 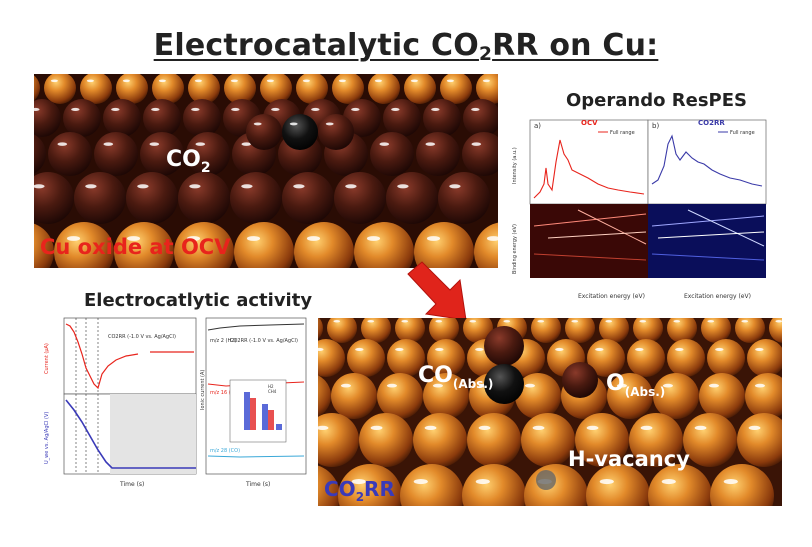 What do you see at coordinates (47, 358) in the screenshot?
I see `left-top-ylabel: Current (µA)` at bounding box center [47, 358].